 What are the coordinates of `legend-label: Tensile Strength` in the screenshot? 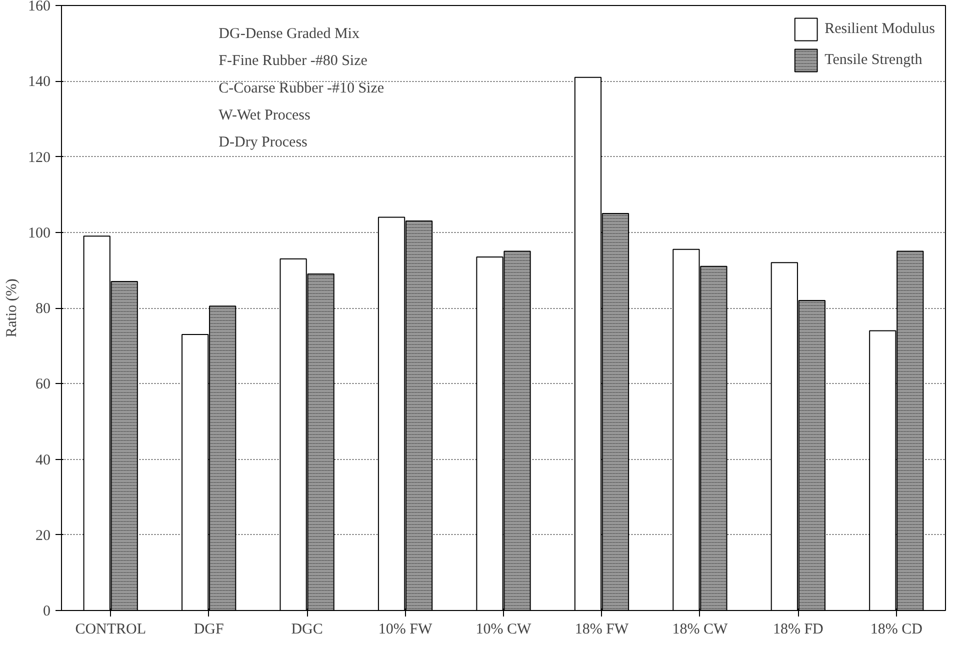 It's located at (873, 60).